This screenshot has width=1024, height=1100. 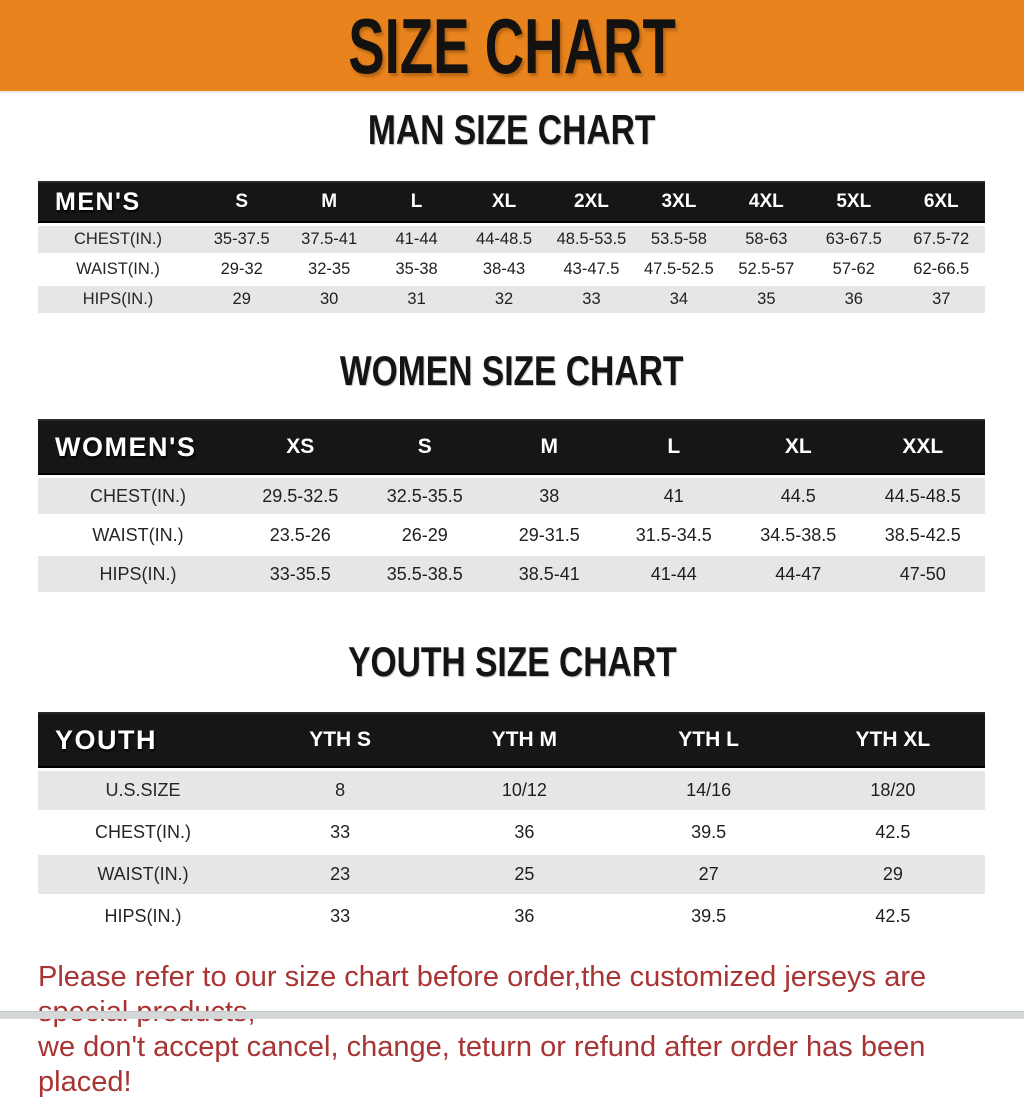 What do you see at coordinates (512, 370) in the screenshot?
I see `women-section-heading-text: WOMEN SIZE CHART` at bounding box center [512, 370].